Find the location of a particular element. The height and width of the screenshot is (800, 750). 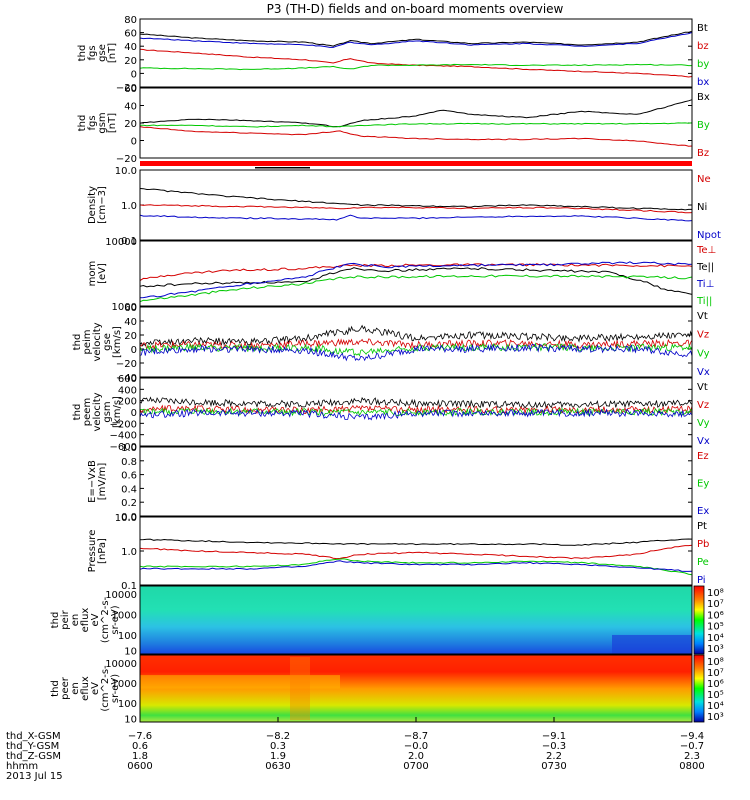

panel-fgs_gsm: thd fgs gsm [nT] 60 40 20 0 −20 Bx By Bz is located at coordinates (393, 124).